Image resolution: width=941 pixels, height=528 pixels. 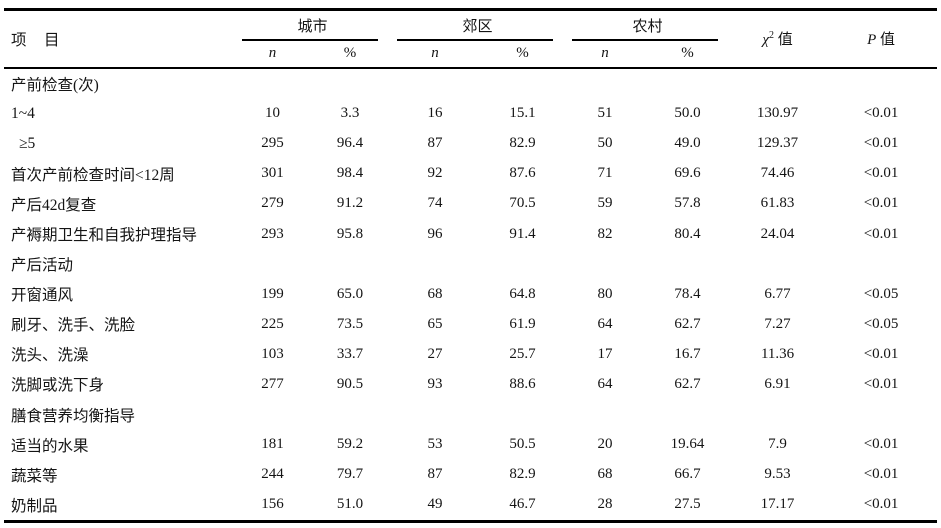 I want to click on value-cell: 57.8, so click(x=687, y=203).